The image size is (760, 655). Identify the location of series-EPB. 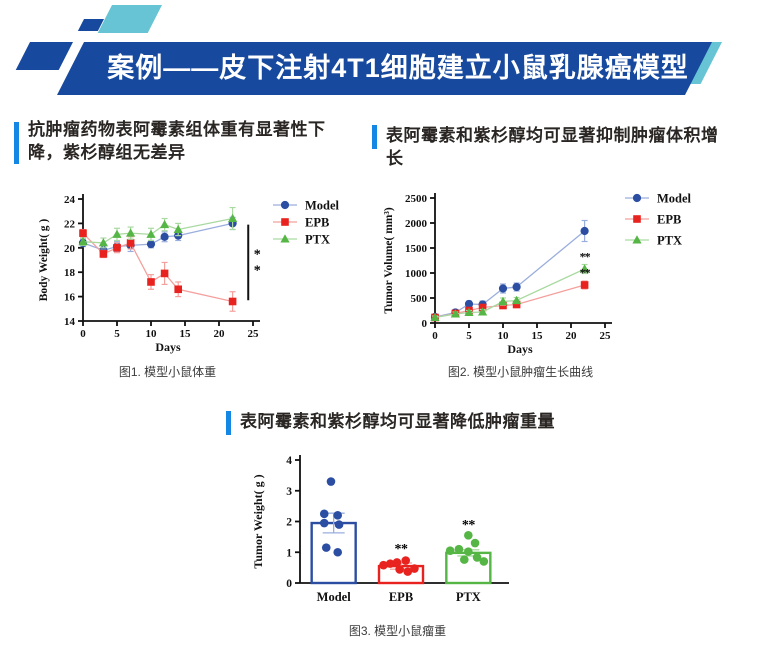
(158, 270).